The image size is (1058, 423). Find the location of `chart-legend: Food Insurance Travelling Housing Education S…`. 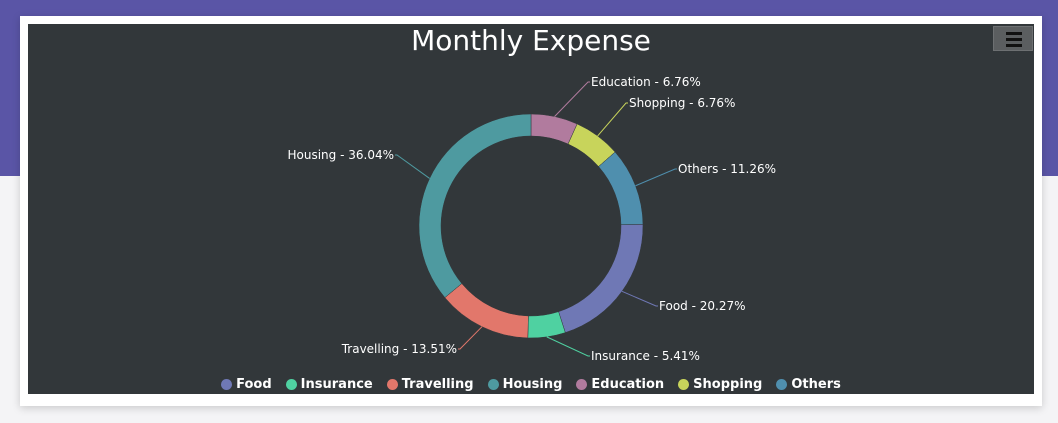

chart-legend: Food Insurance Travelling Housing Education S… is located at coordinates (531, 384).